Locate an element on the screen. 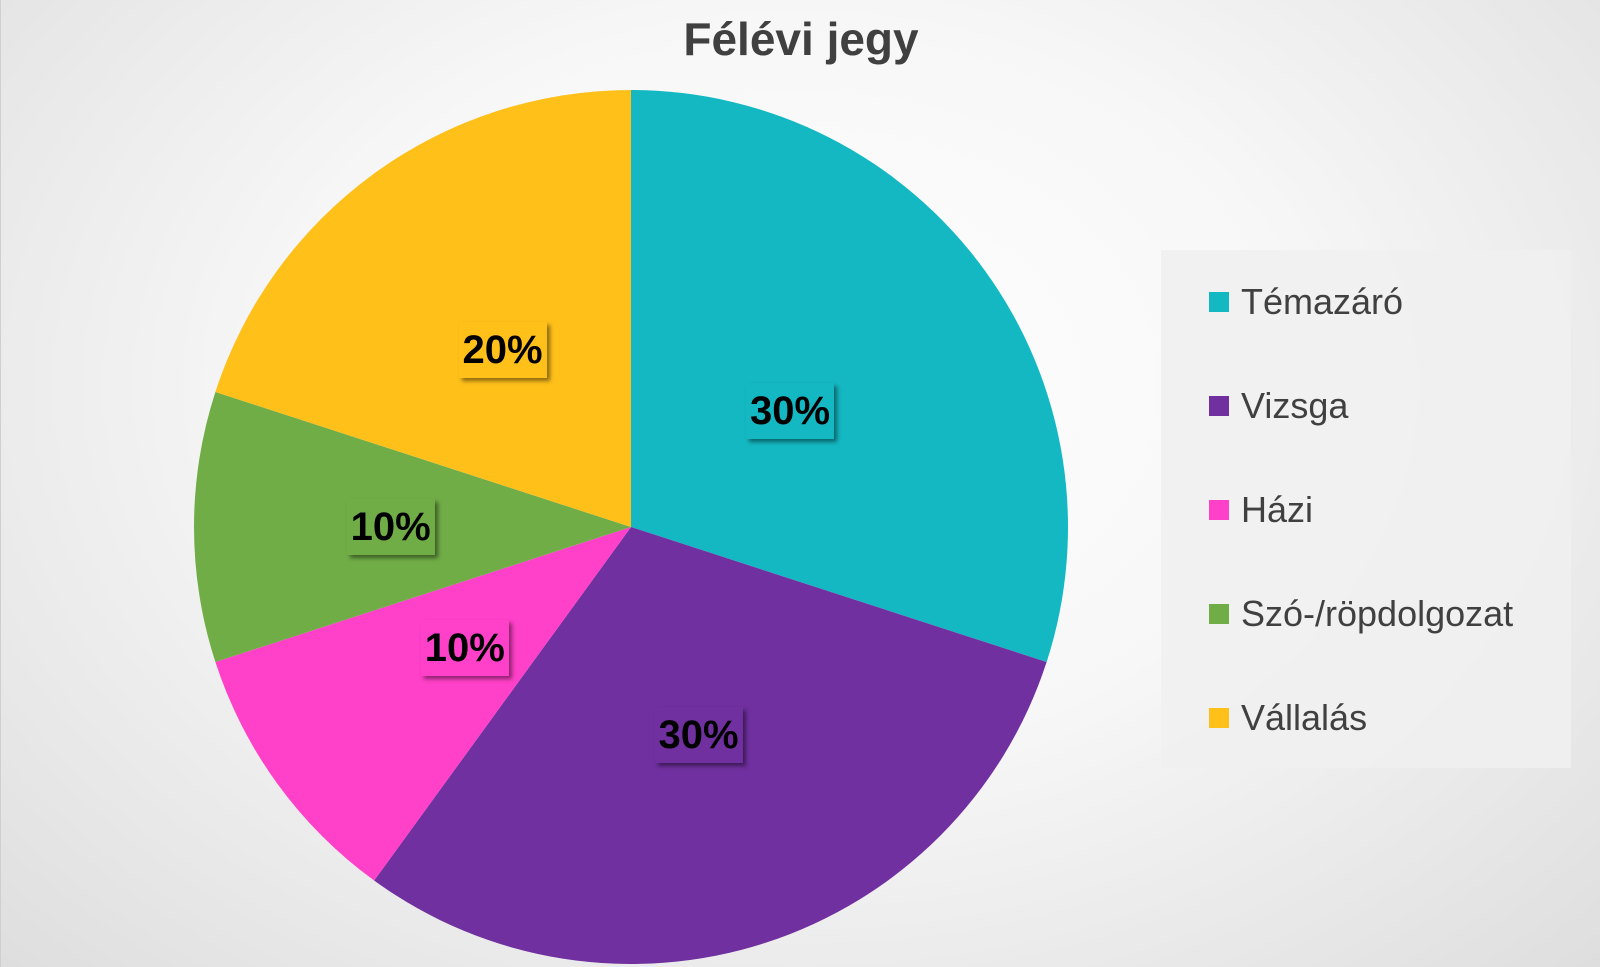  data-label-1: 30% is located at coordinates (790, 411).